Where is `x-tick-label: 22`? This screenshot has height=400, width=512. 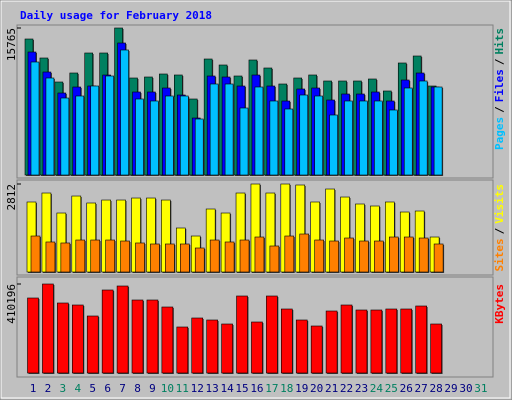
x-tick-label: 22 is located at coordinates (346, 388).